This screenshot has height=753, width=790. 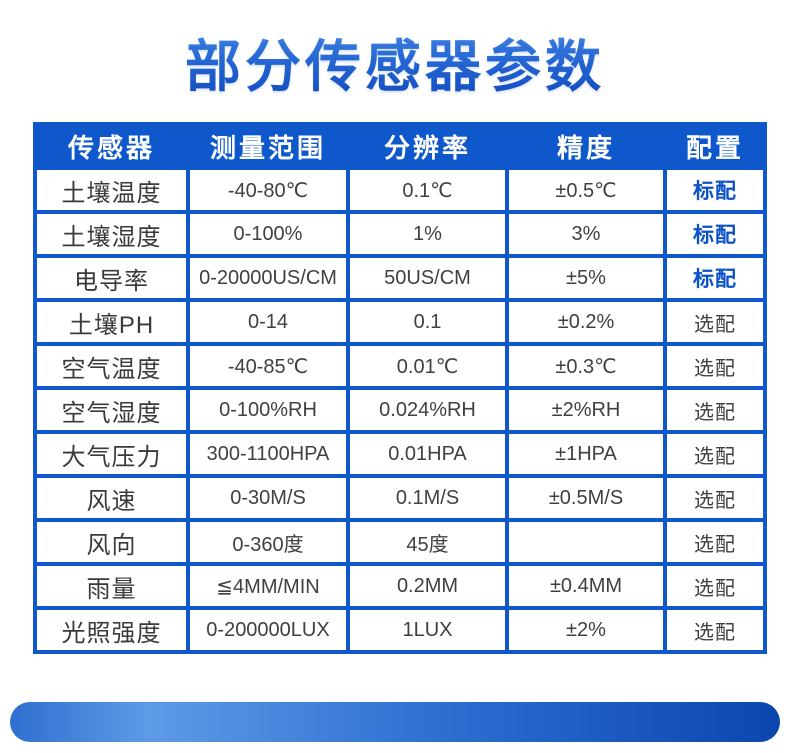 What do you see at coordinates (268, 454) in the screenshot?
I see `sensor-range: 300-1100HPA` at bounding box center [268, 454].